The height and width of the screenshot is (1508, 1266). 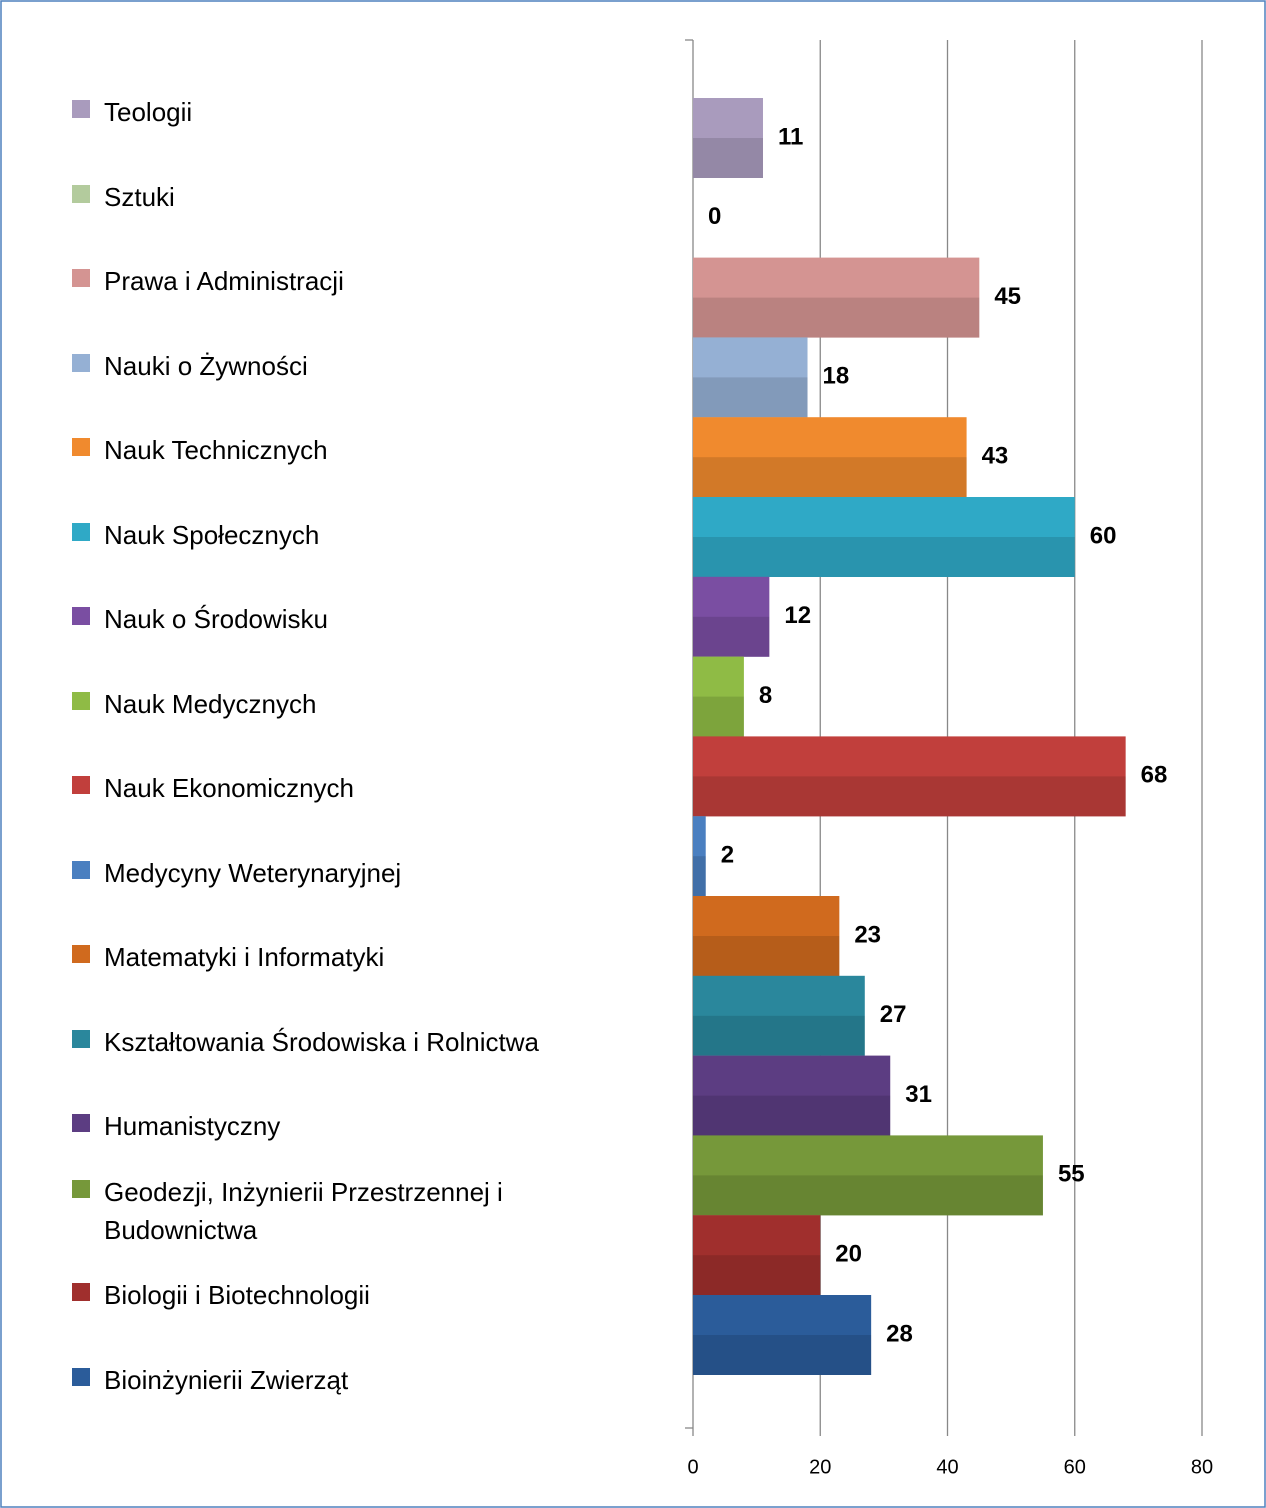 I want to click on value-label: 27, so click(x=893, y=1014).